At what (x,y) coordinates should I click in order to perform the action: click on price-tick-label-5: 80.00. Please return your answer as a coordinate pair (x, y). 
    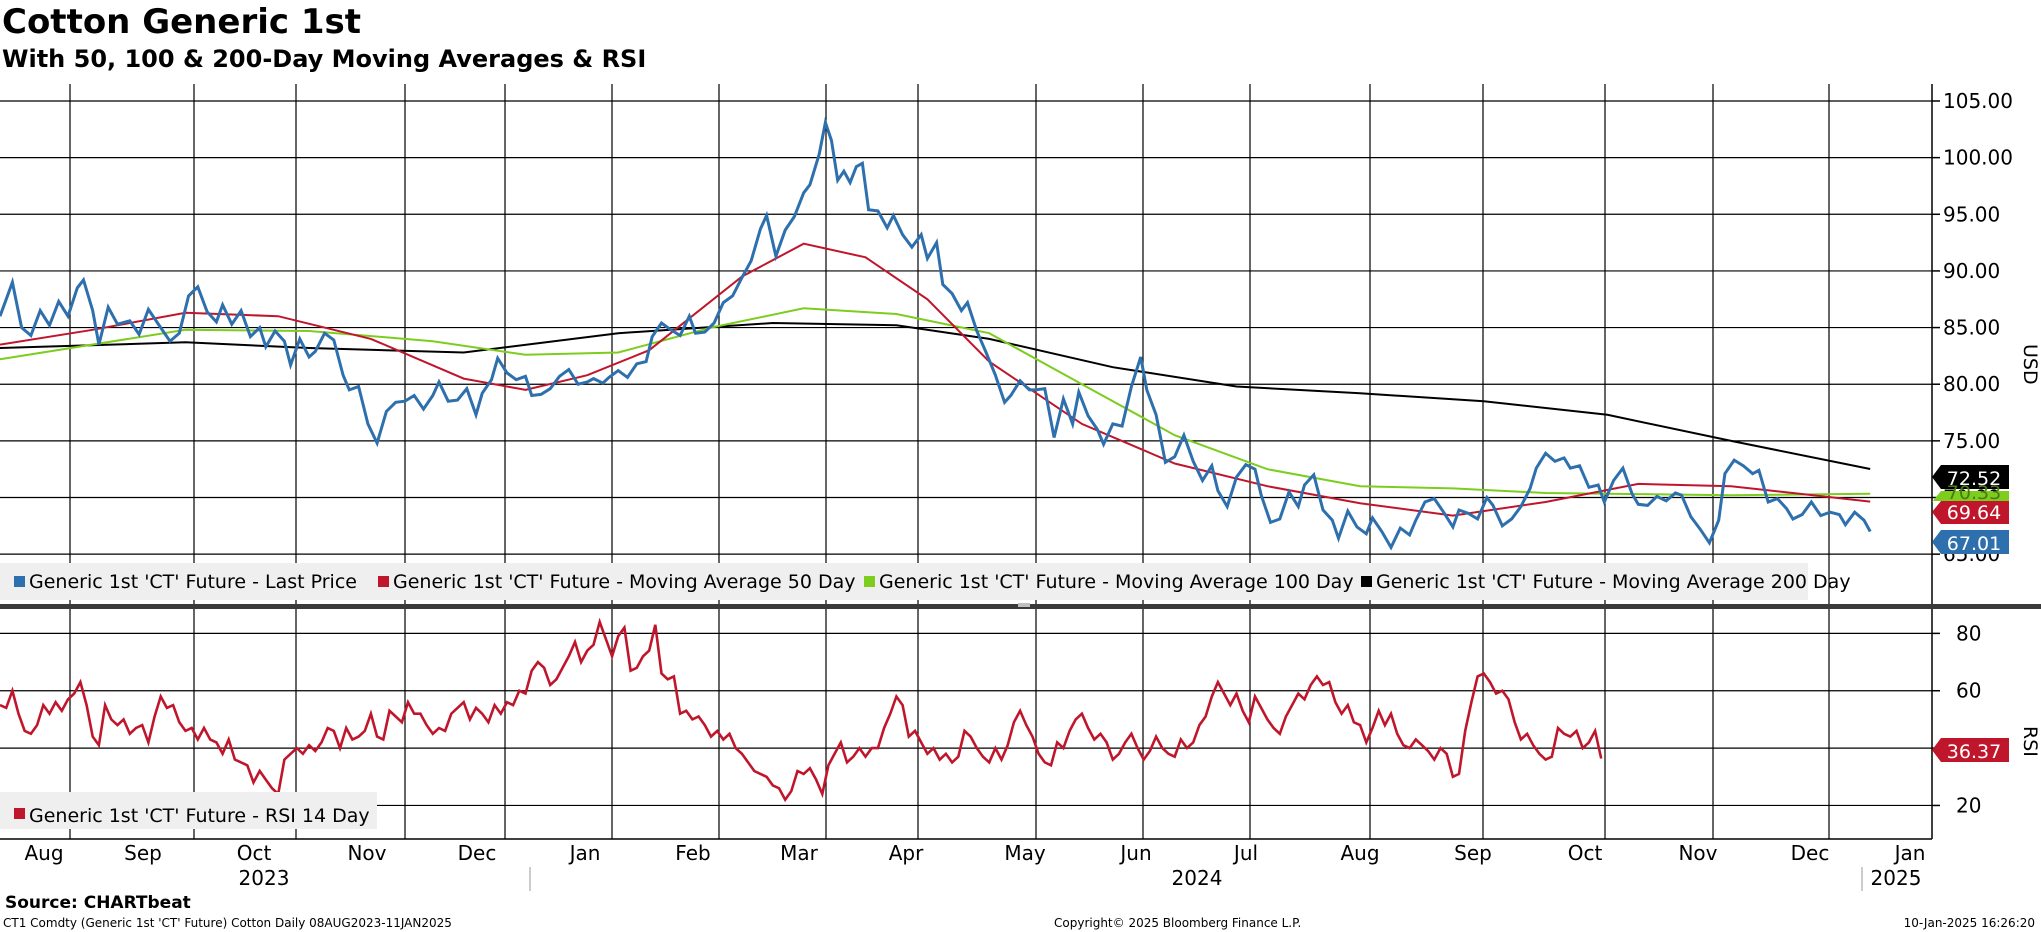
    Looking at the image, I should click on (1971, 384).